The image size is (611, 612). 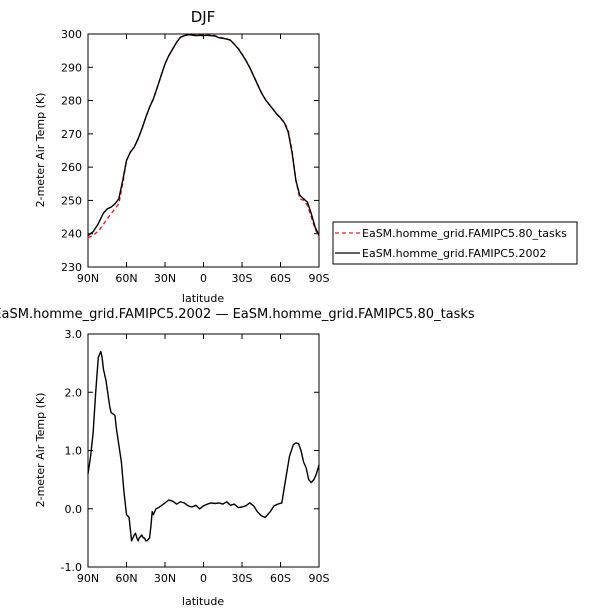 I want to click on bottom-chart-series, so click(x=203, y=446).